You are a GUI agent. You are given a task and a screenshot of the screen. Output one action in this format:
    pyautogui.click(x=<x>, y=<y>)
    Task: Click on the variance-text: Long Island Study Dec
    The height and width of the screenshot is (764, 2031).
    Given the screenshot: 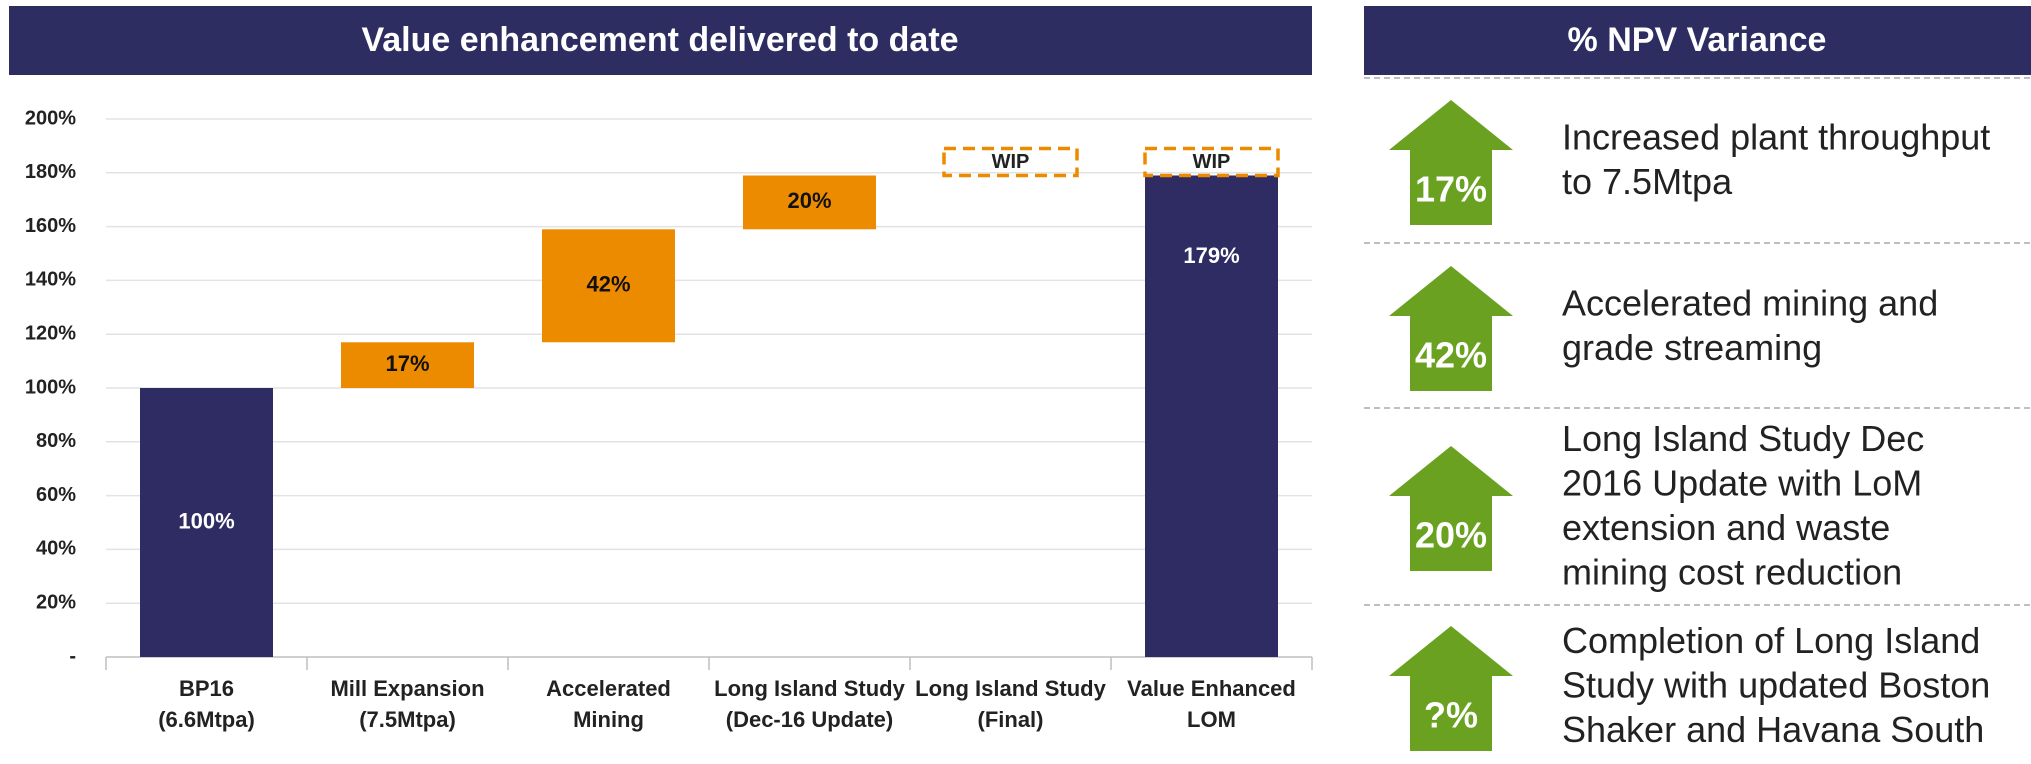 What is the action you would take?
    pyautogui.click(x=1743, y=438)
    